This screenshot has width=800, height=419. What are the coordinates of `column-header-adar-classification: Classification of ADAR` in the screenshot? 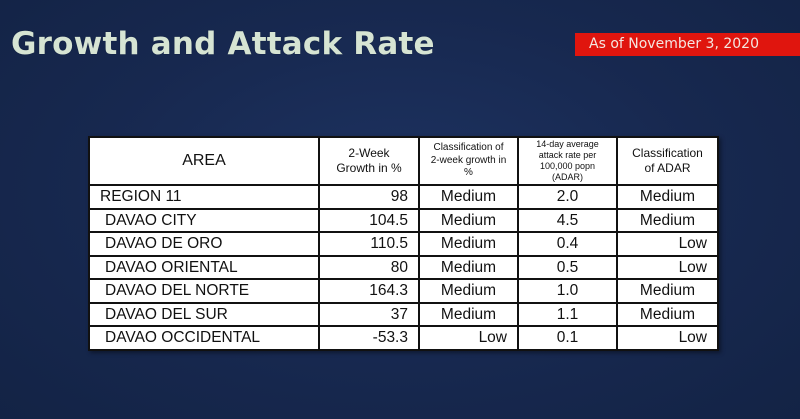 It's located at (667, 161).